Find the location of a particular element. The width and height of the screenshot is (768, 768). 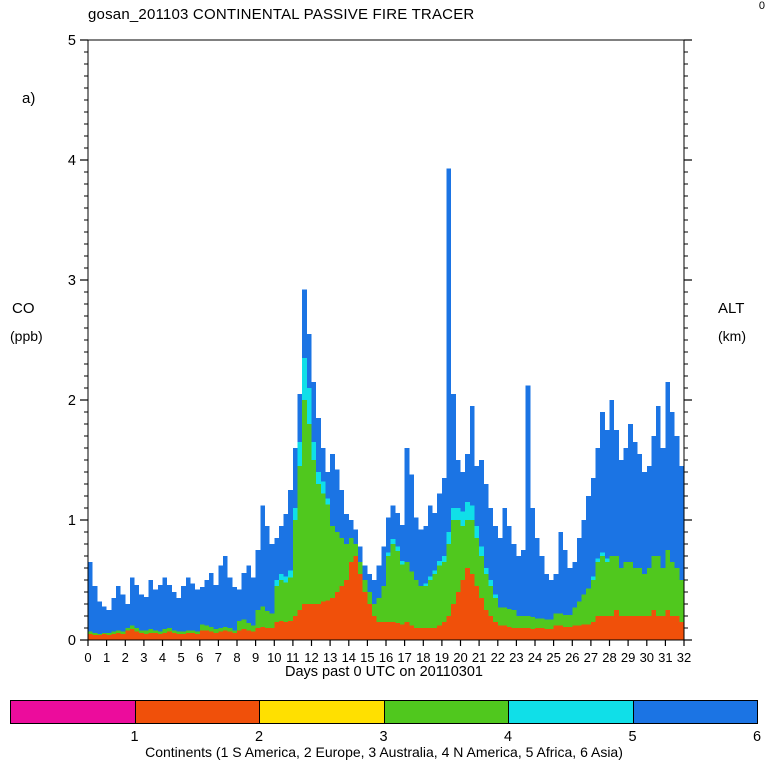

y-axis-label-ppb: (ppb) is located at coordinates (26, 336).